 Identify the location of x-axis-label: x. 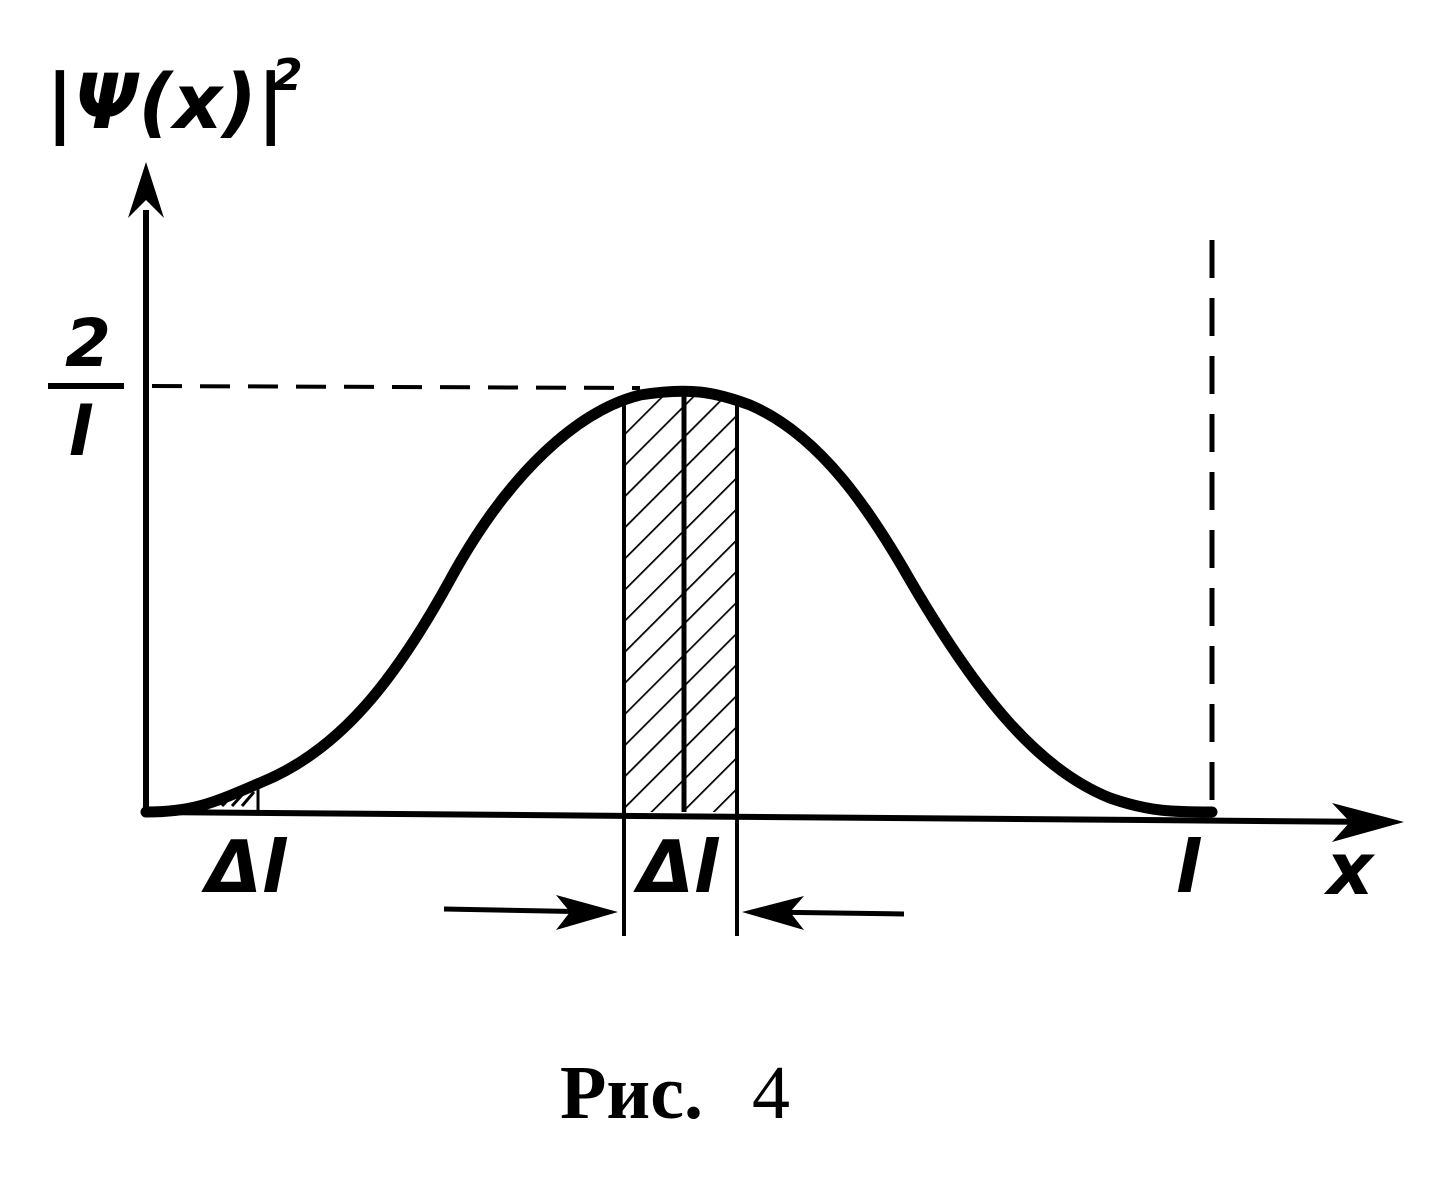
(1350, 869).